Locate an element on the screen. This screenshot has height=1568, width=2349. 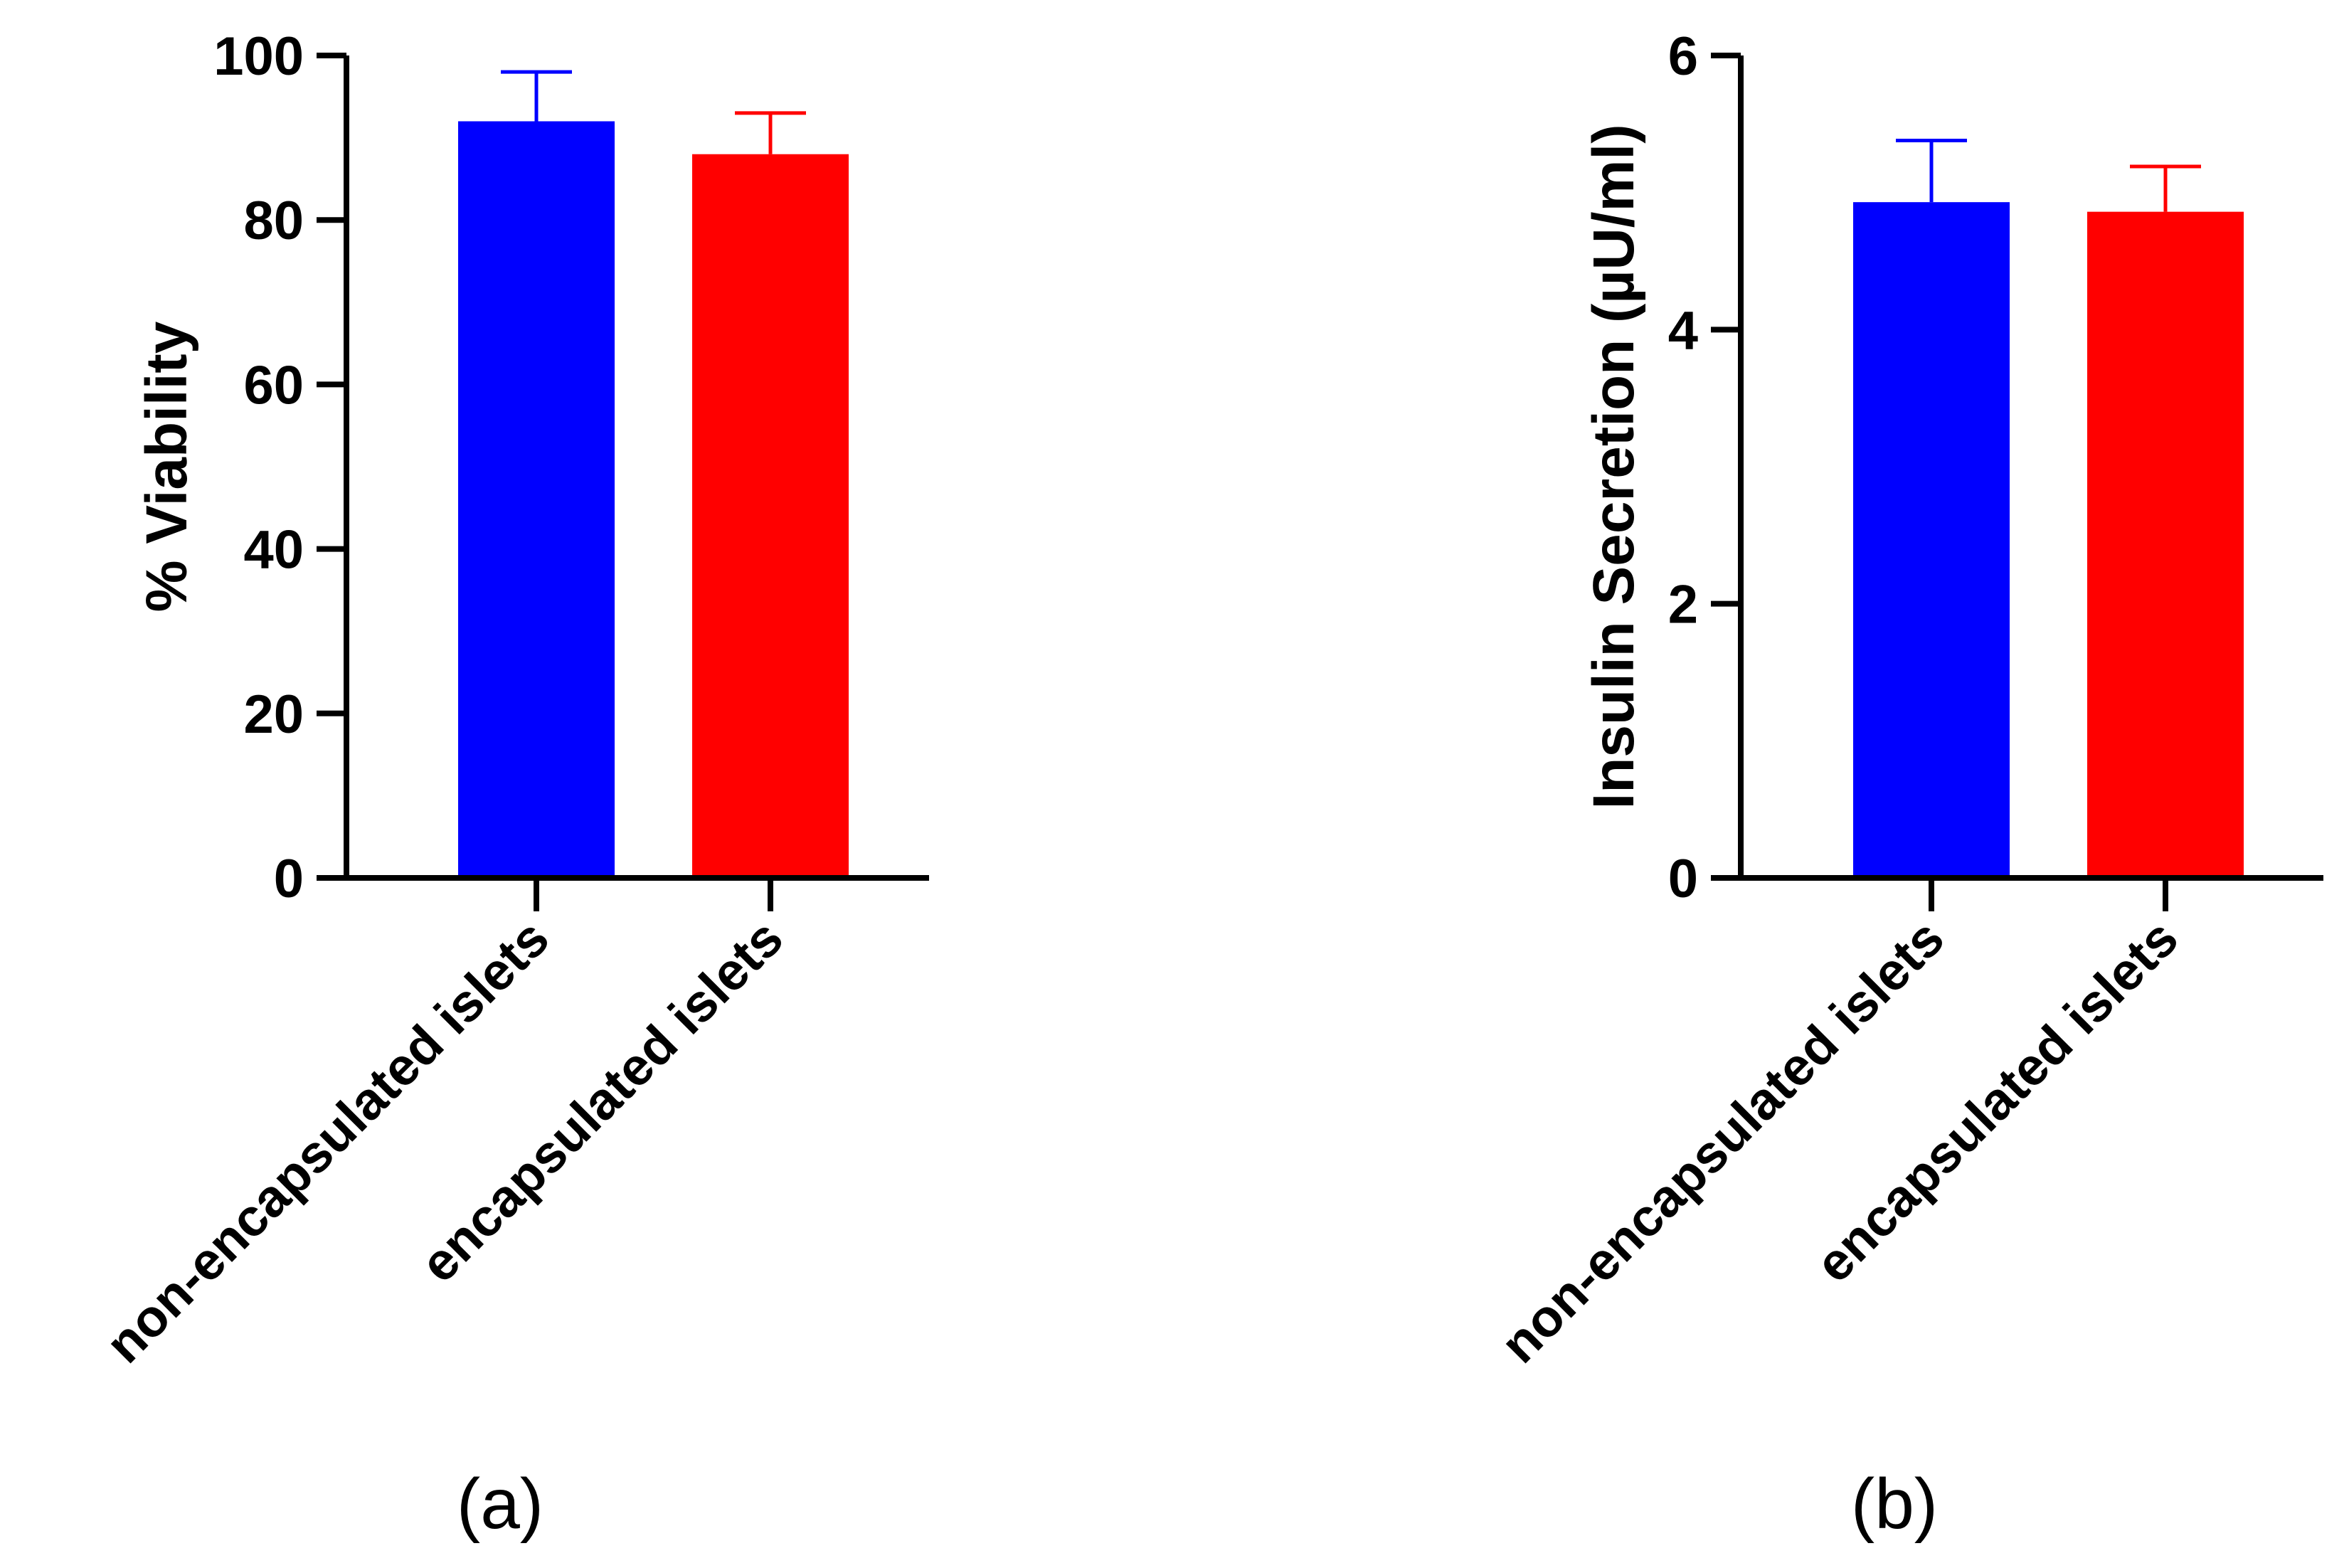
y-tick-label: 80 is located at coordinates (273, 221).